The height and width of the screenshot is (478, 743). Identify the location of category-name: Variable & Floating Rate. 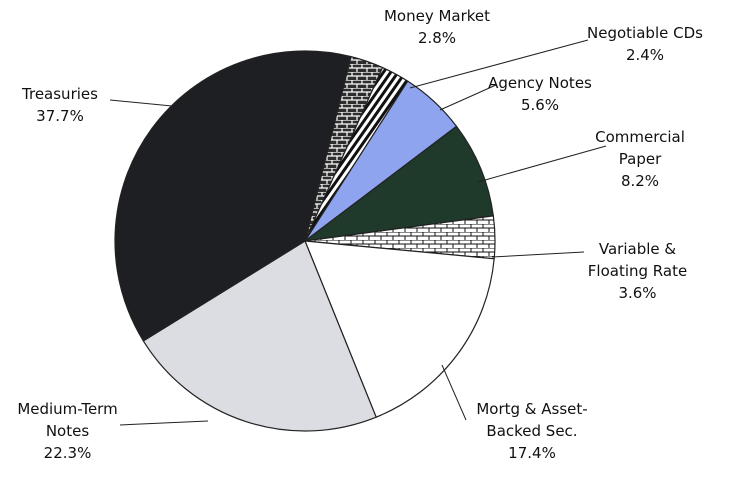
(637, 260).